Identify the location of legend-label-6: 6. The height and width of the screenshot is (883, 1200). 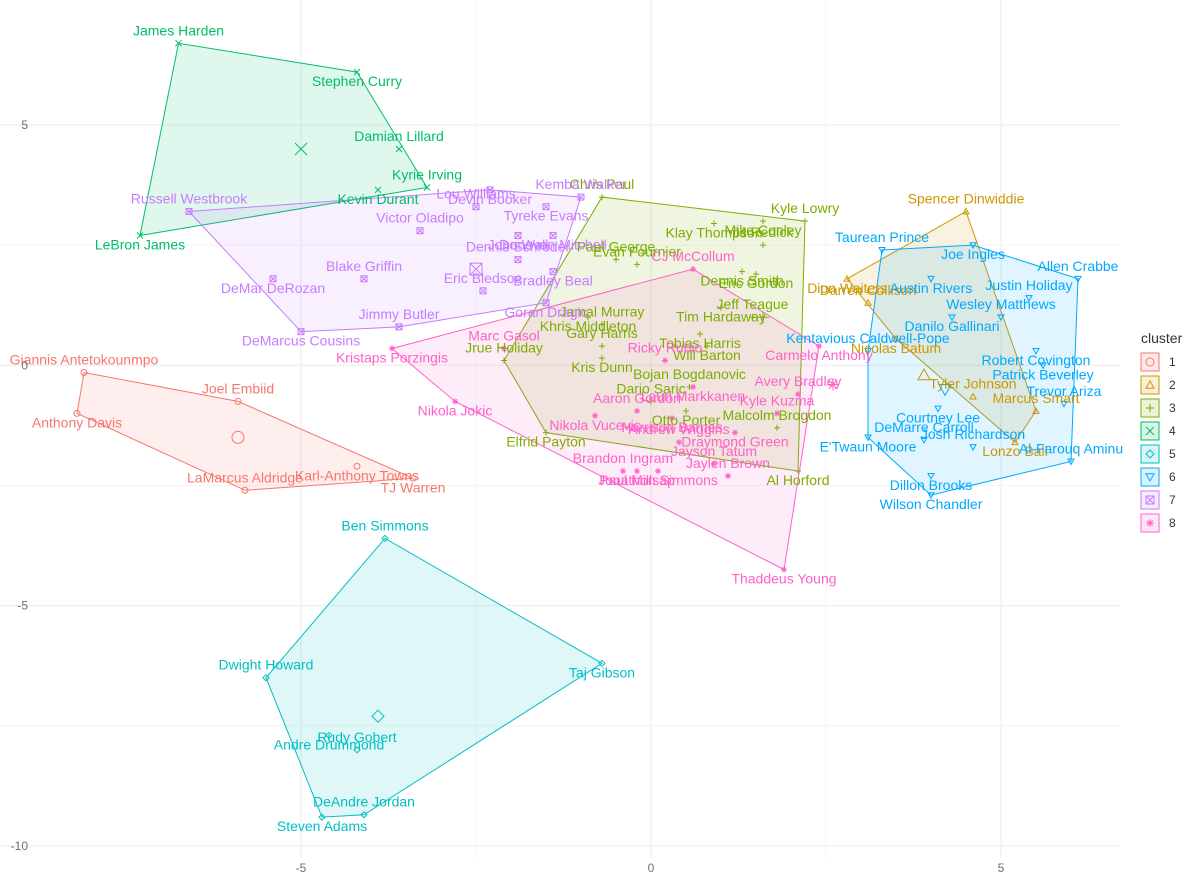
(1172, 477).